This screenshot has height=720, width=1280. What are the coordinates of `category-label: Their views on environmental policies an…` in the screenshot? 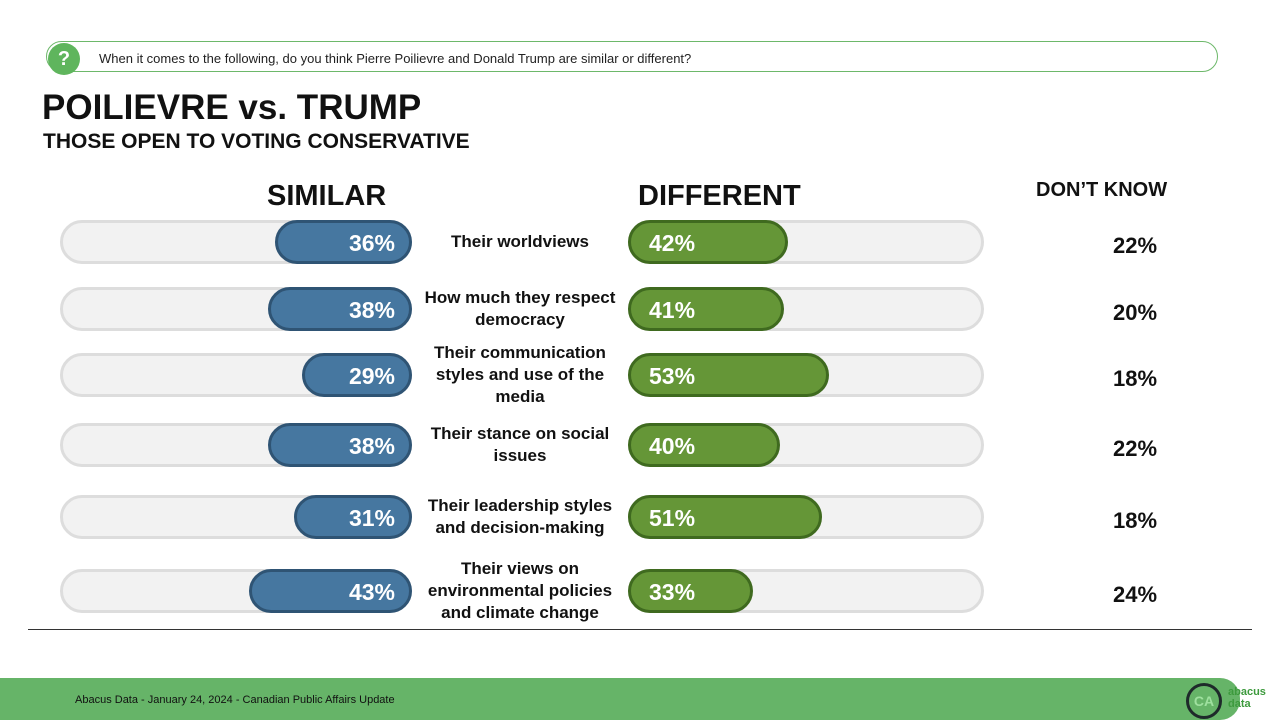 It's located at (520, 590).